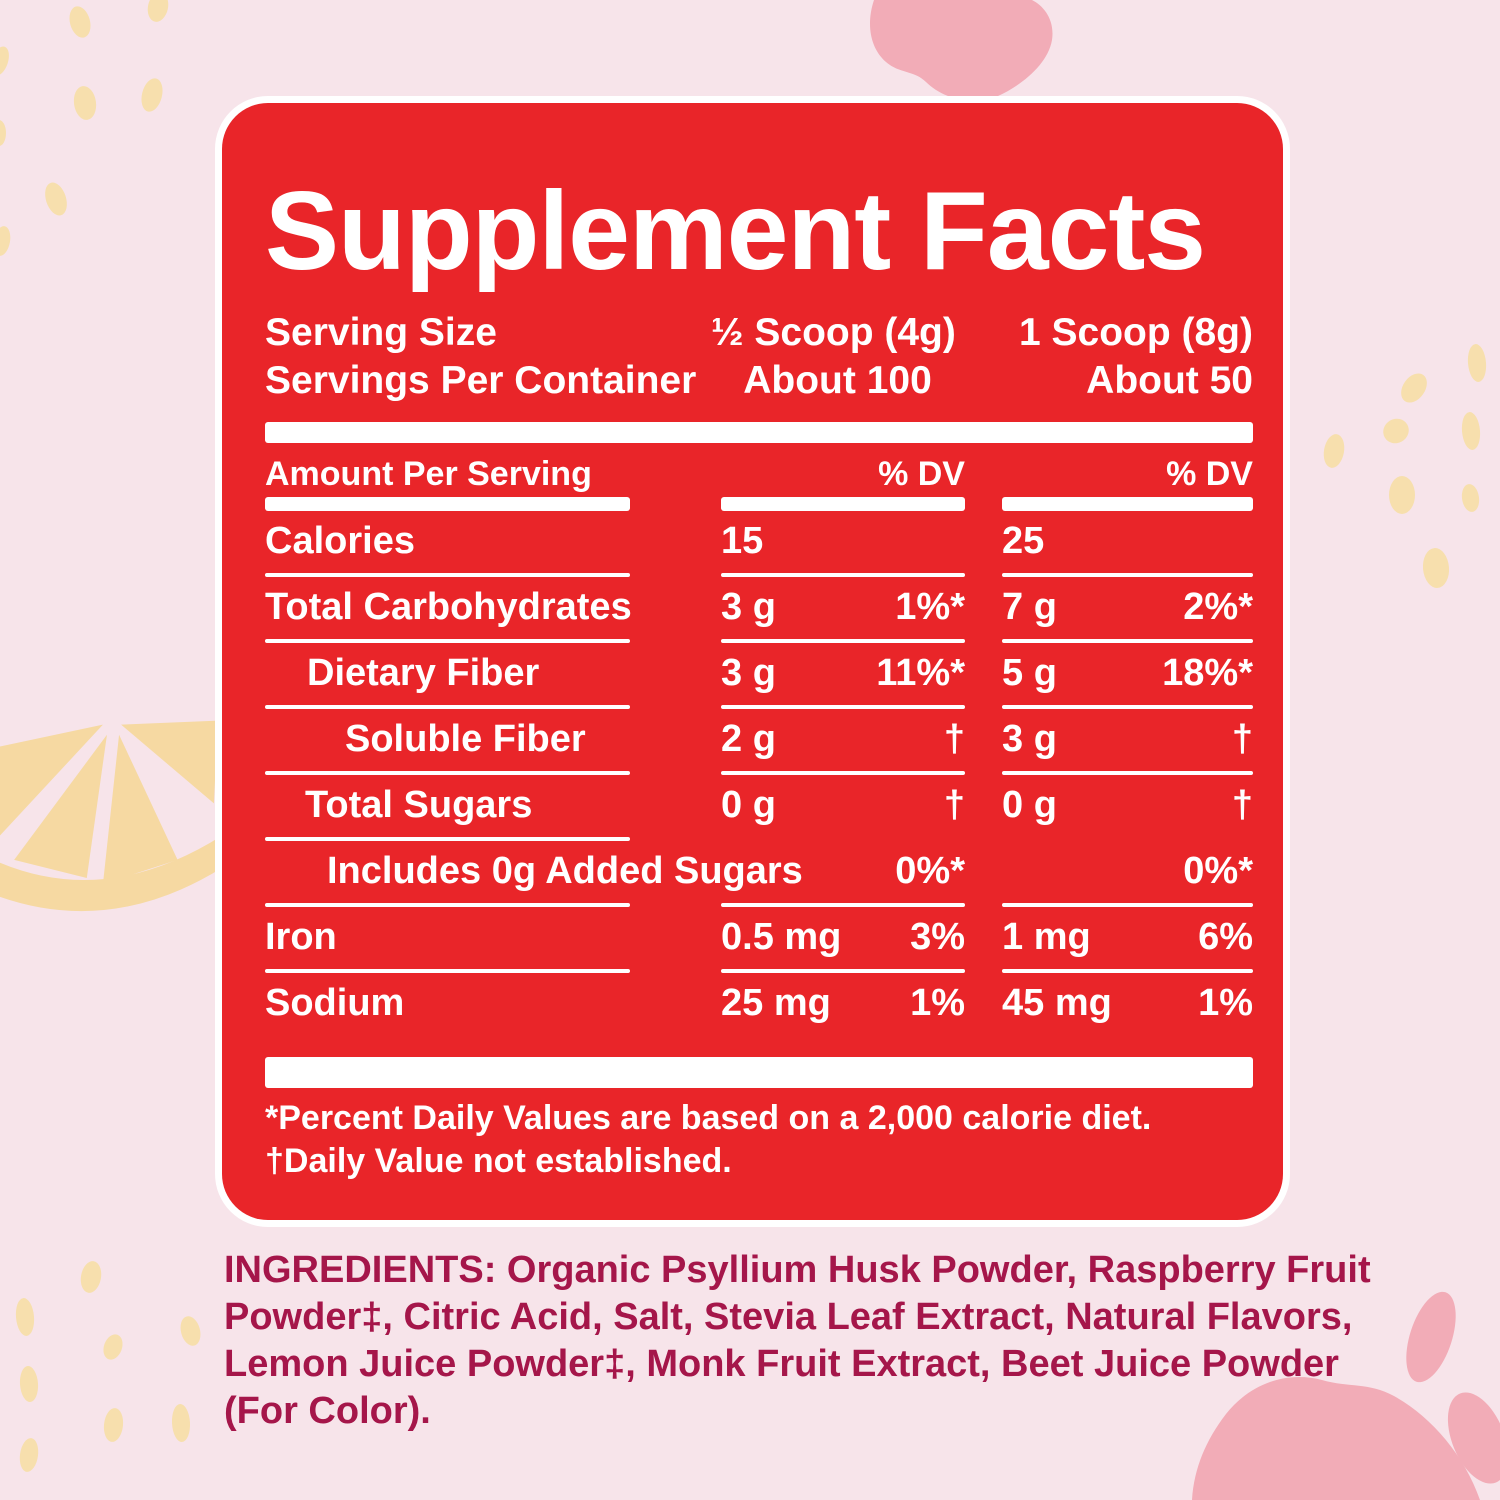 This screenshot has width=1500, height=1500. I want to click on serving-column-2: 7 g 2%*, so click(1127, 607).